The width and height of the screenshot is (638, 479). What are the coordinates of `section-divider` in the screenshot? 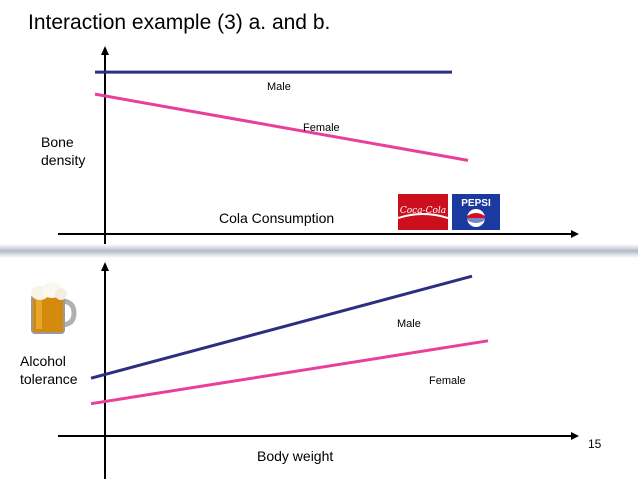 It's located at (319, 251).